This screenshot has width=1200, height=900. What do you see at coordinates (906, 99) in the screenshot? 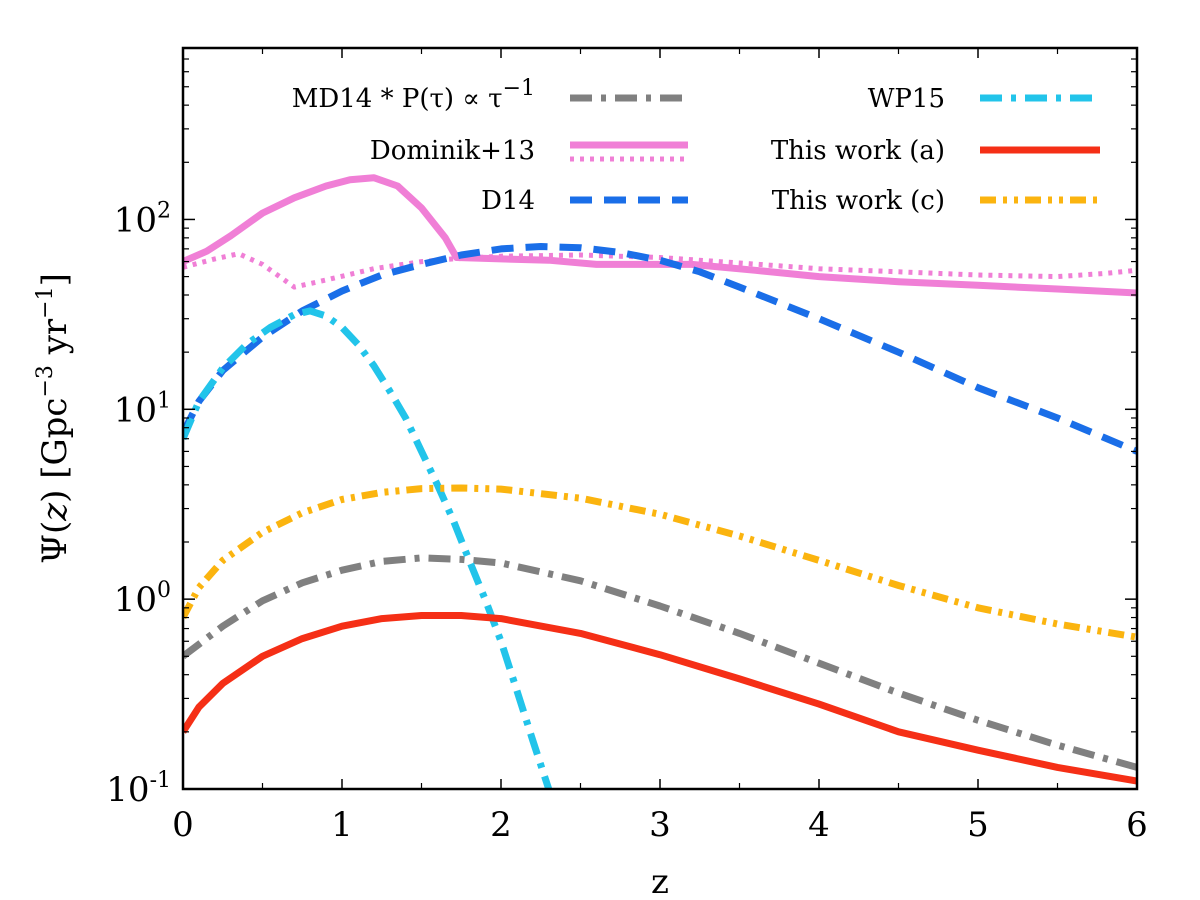
I see `legend-label: WP15` at bounding box center [906, 99].